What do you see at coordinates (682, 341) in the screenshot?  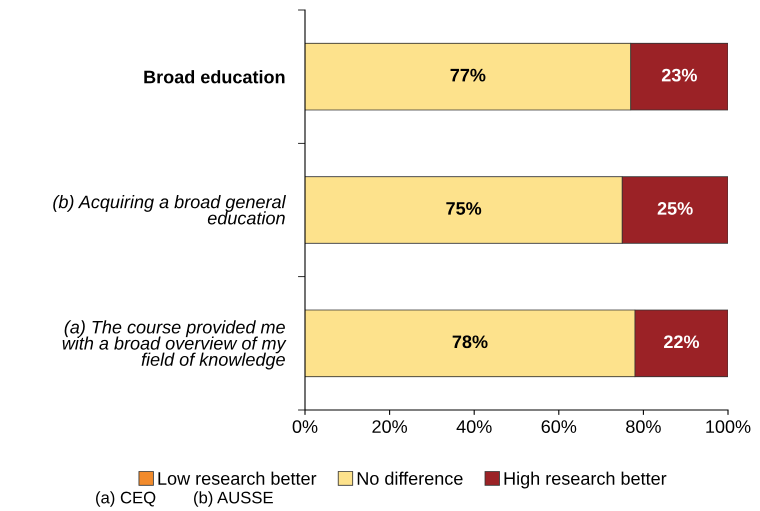 I see `data-label: 22%` at bounding box center [682, 341].